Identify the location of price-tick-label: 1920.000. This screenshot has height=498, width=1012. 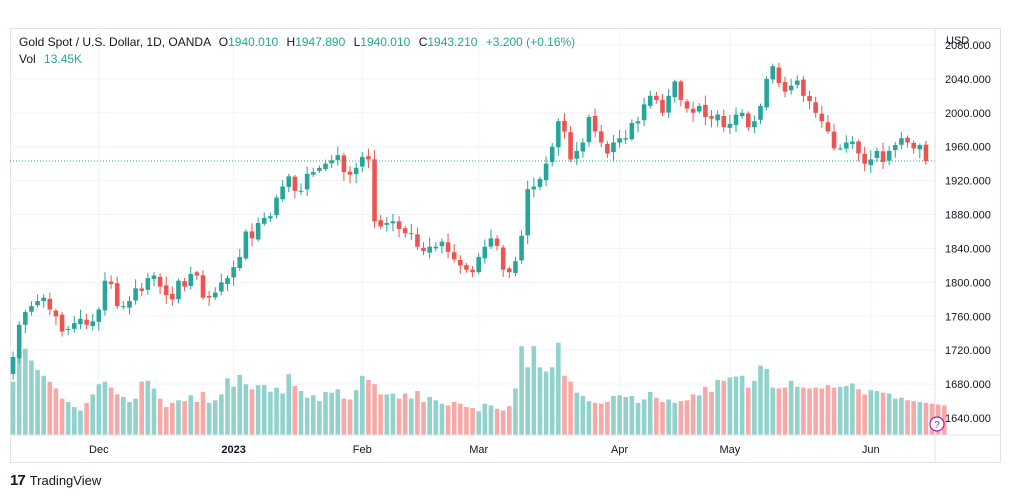
(968, 182).